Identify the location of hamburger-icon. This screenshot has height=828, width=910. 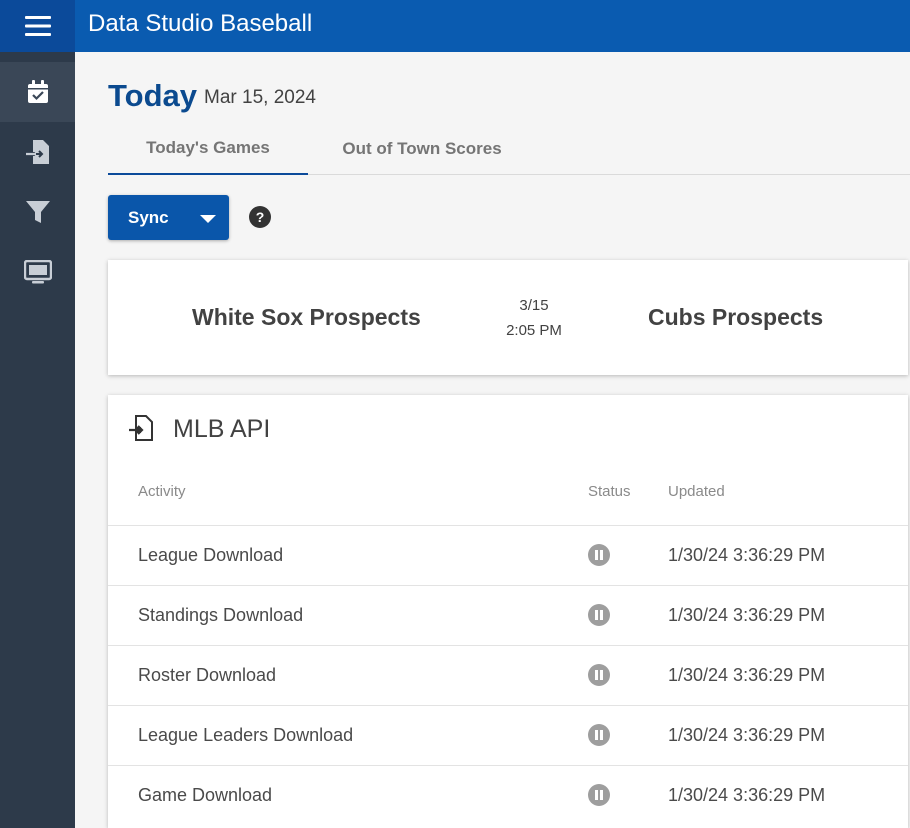
(37, 26).